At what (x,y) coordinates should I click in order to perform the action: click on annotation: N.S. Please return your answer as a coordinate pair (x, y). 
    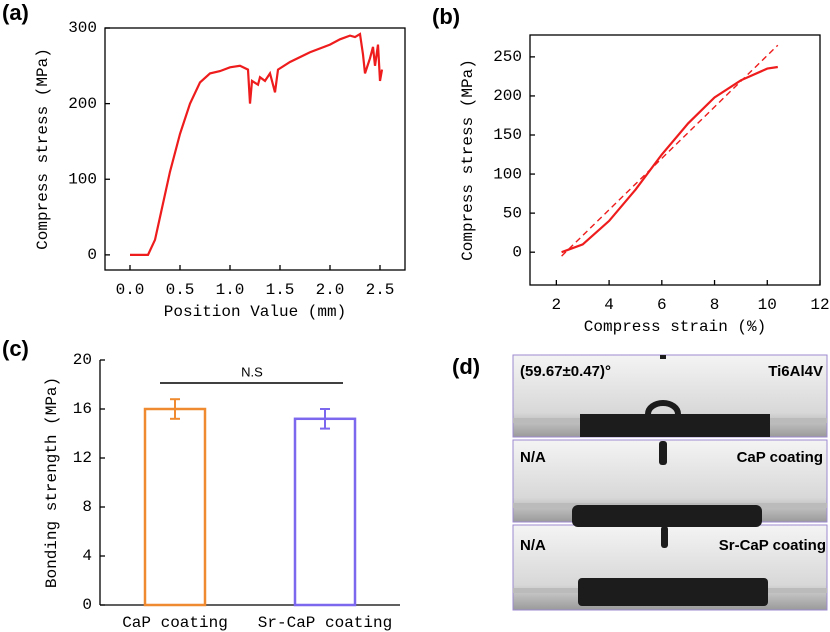
    Looking at the image, I should click on (252, 371).